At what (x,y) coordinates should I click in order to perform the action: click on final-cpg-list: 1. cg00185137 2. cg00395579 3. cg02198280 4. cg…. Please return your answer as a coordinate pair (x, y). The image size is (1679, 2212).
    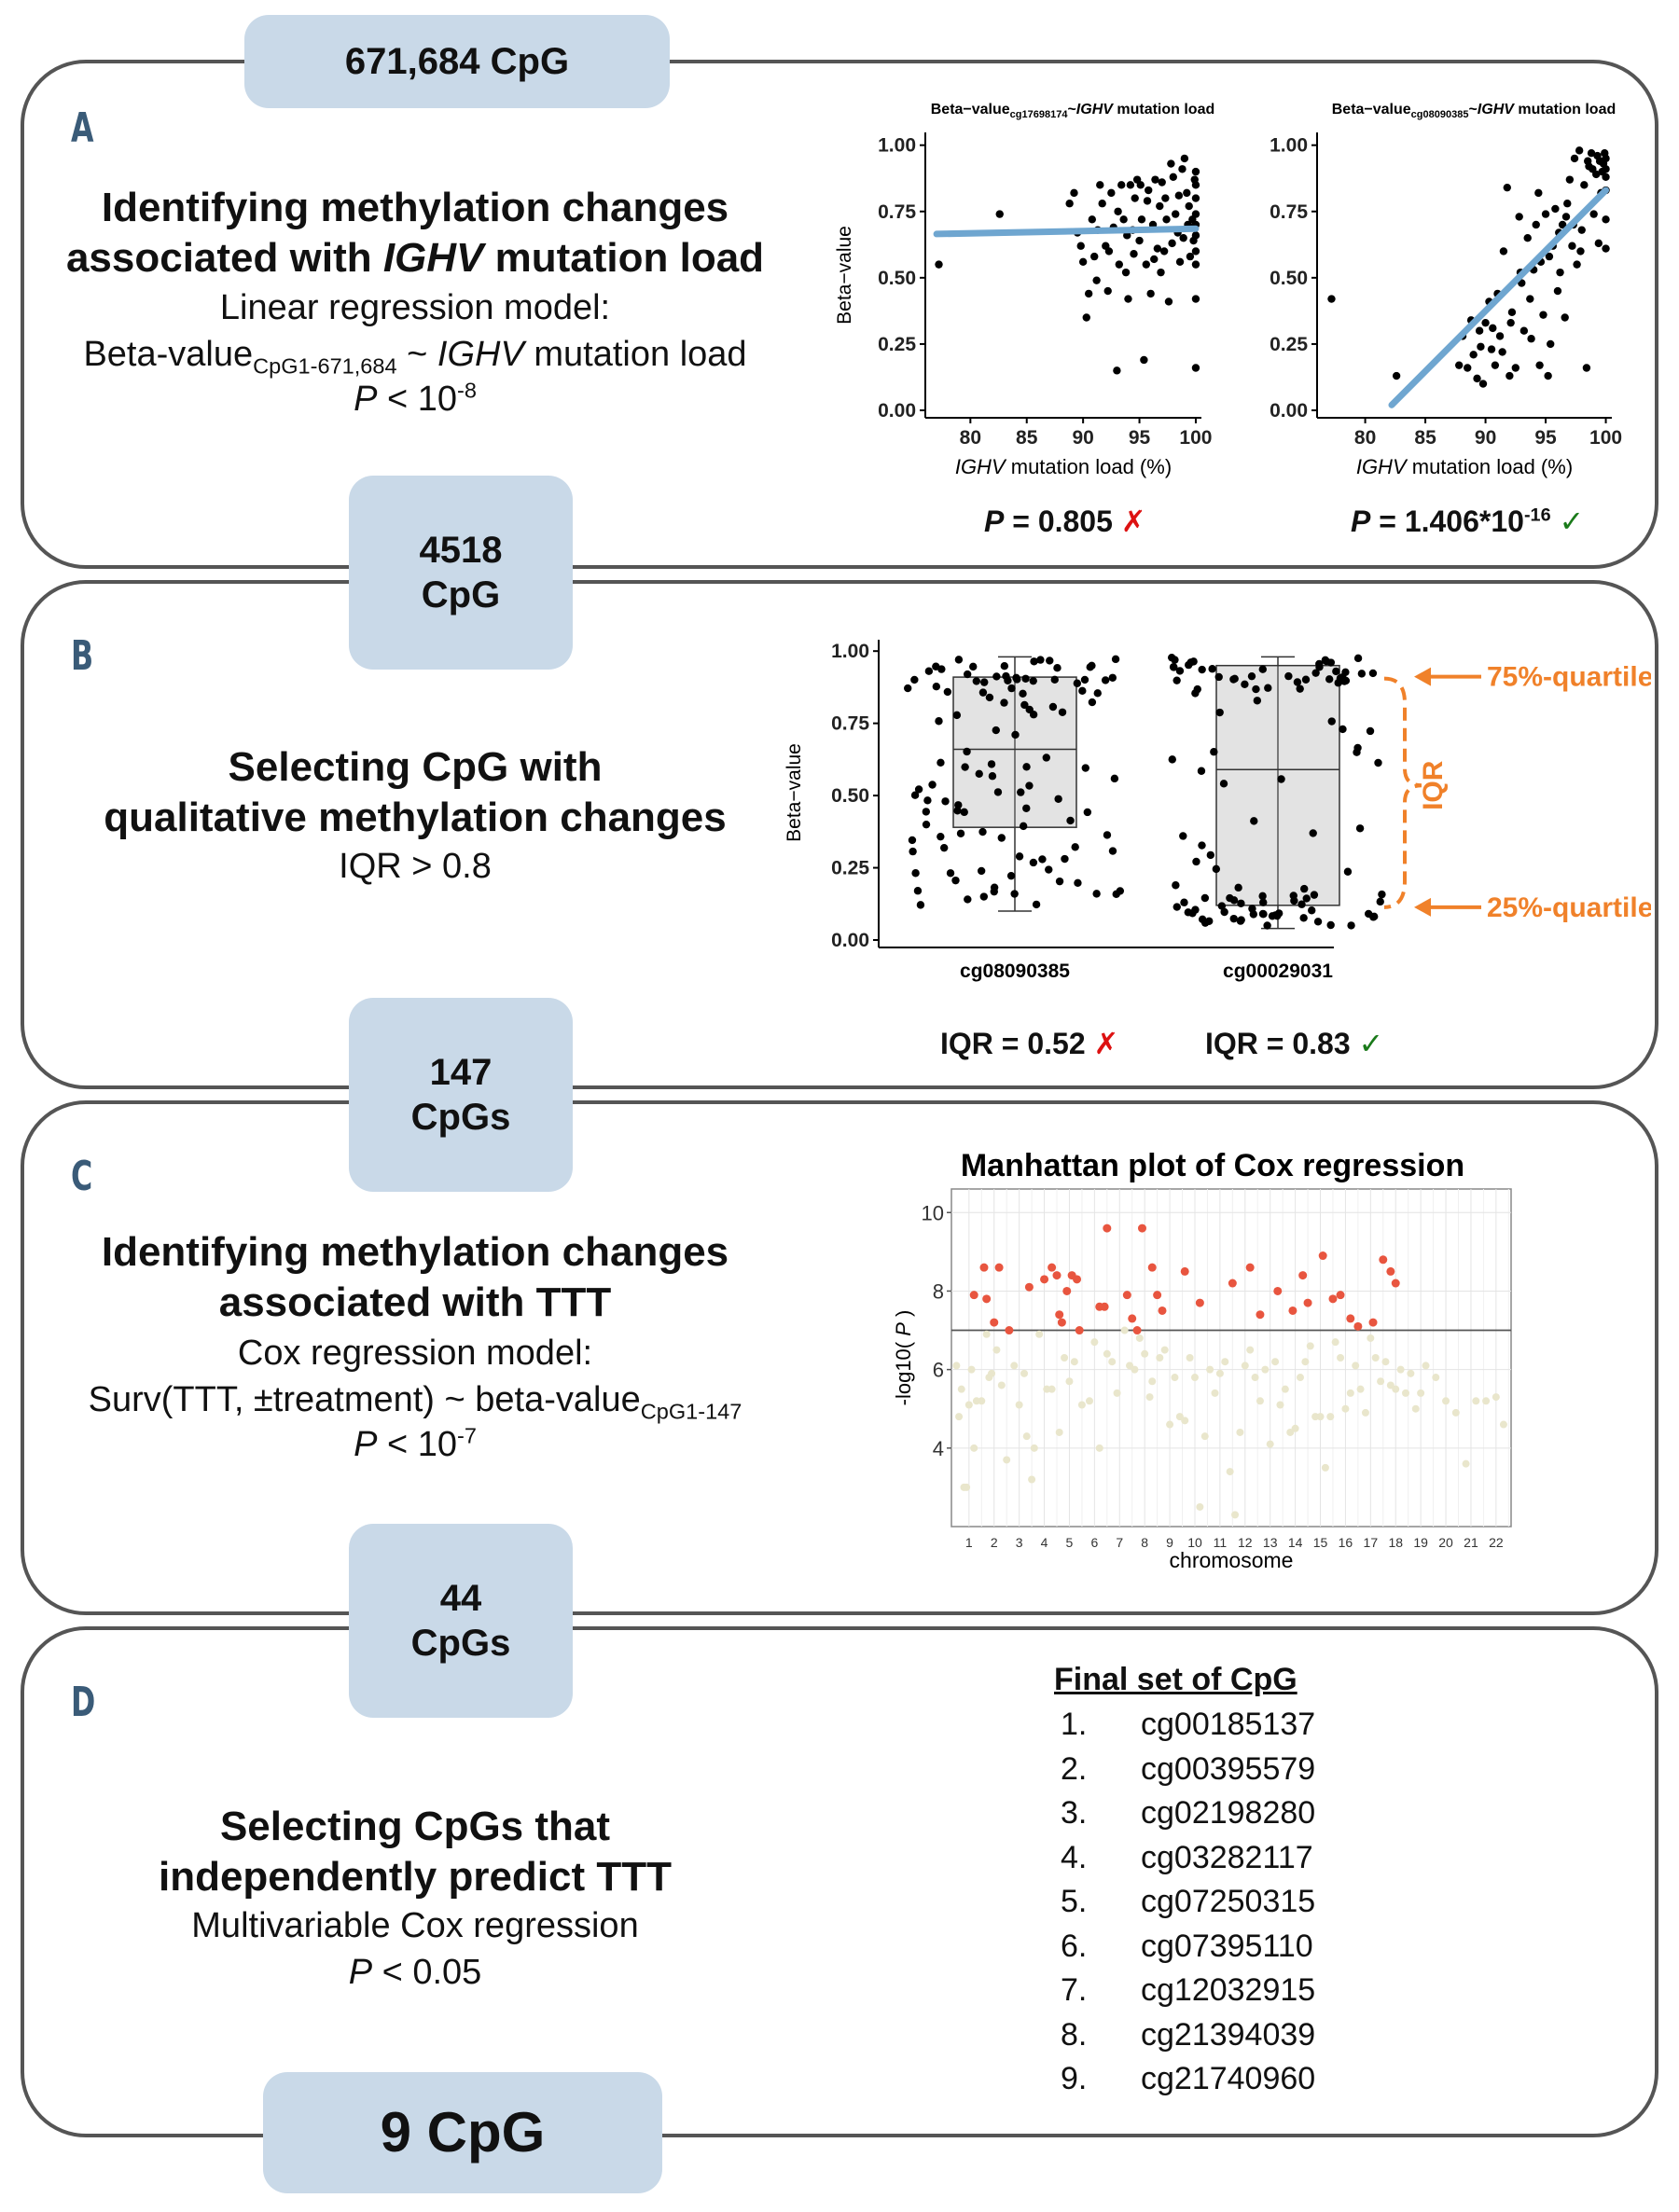
    Looking at the image, I should click on (1188, 1903).